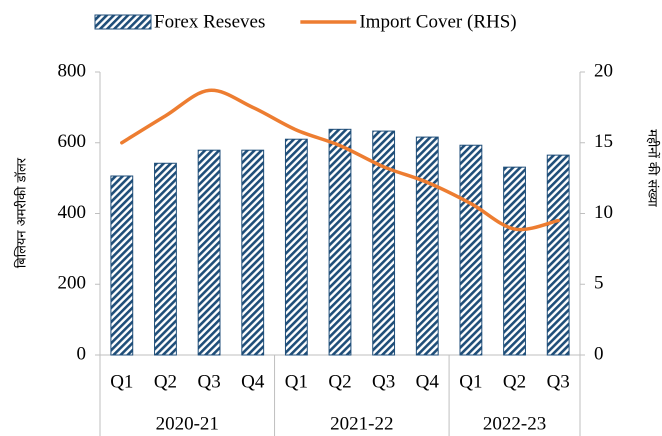  I want to click on y2-tick-label: 20, so click(603, 70).